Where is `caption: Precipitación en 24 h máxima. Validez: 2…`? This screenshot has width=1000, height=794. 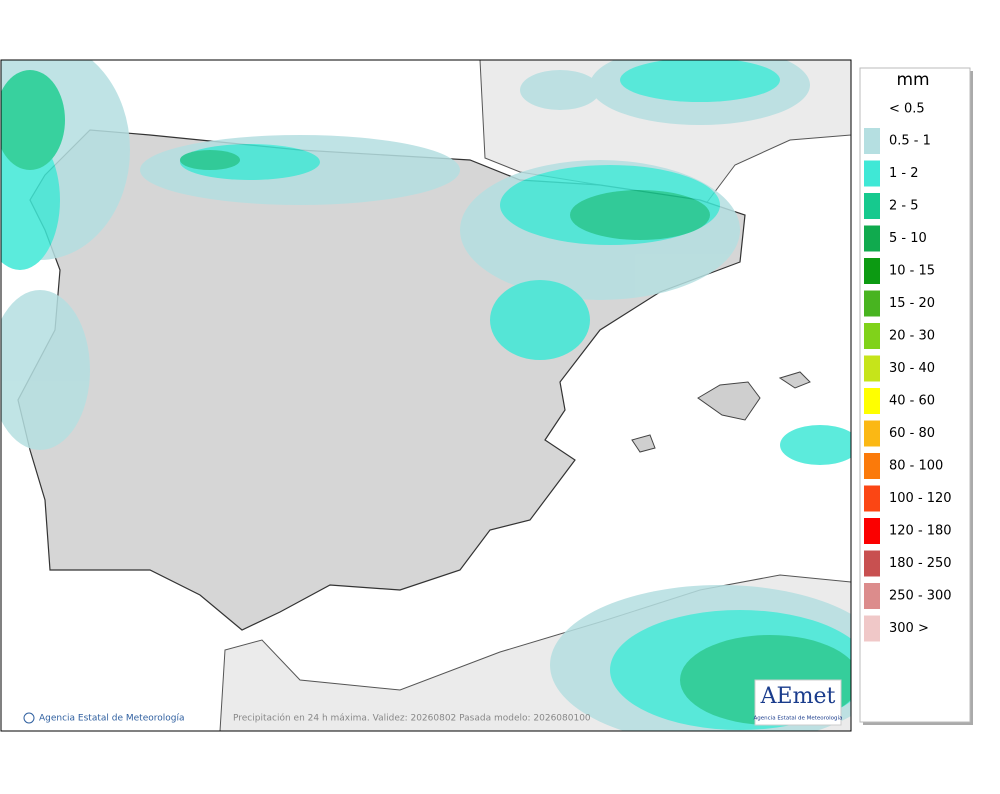 caption: Precipitación en 24 h máxima. Validez: 2… is located at coordinates (412, 718).